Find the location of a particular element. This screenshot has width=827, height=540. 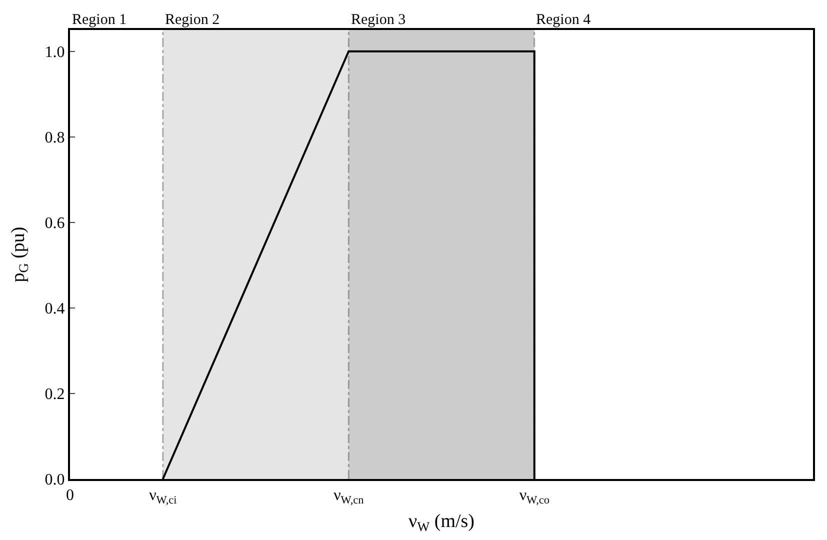

x-tick-label: 0 is located at coordinates (70, 495).